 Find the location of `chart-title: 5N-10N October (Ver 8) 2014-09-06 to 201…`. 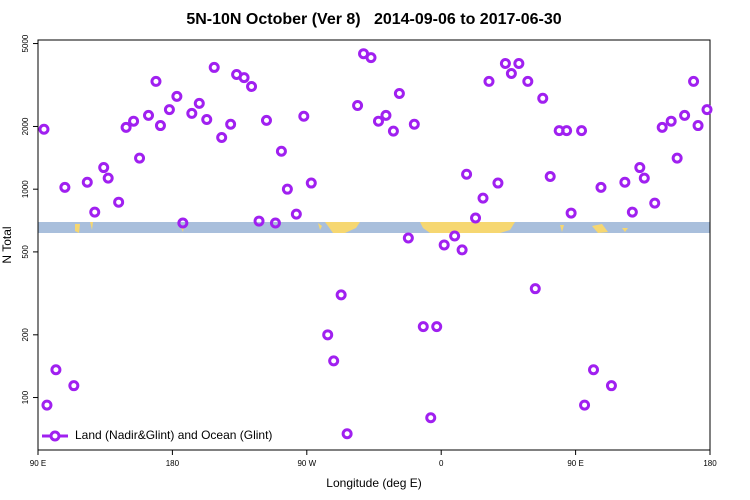

chart-title: 5N-10N October (Ver 8) 2014-09-06 to 201… is located at coordinates (373, 19).